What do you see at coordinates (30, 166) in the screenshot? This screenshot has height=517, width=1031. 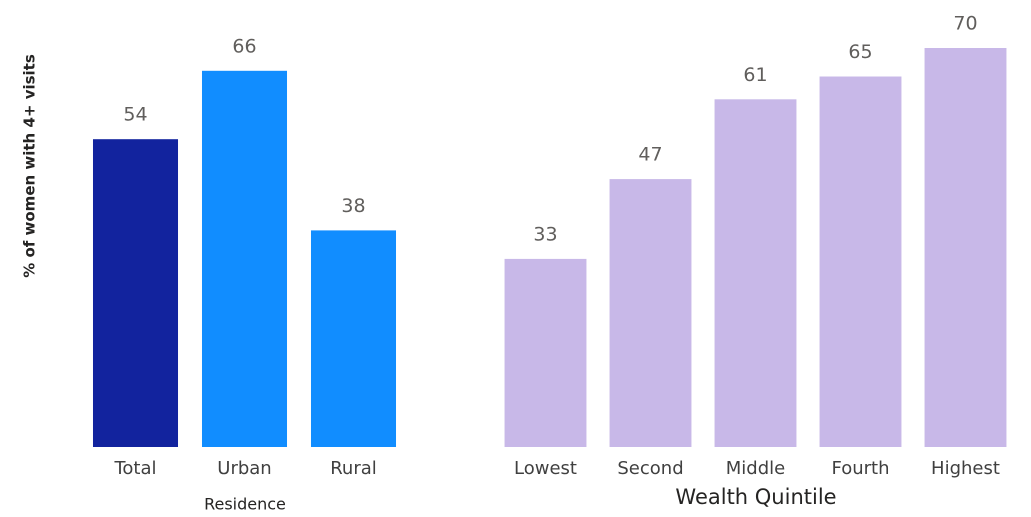 I see `y-axis-label: % of women with 4+ visits` at bounding box center [30, 166].